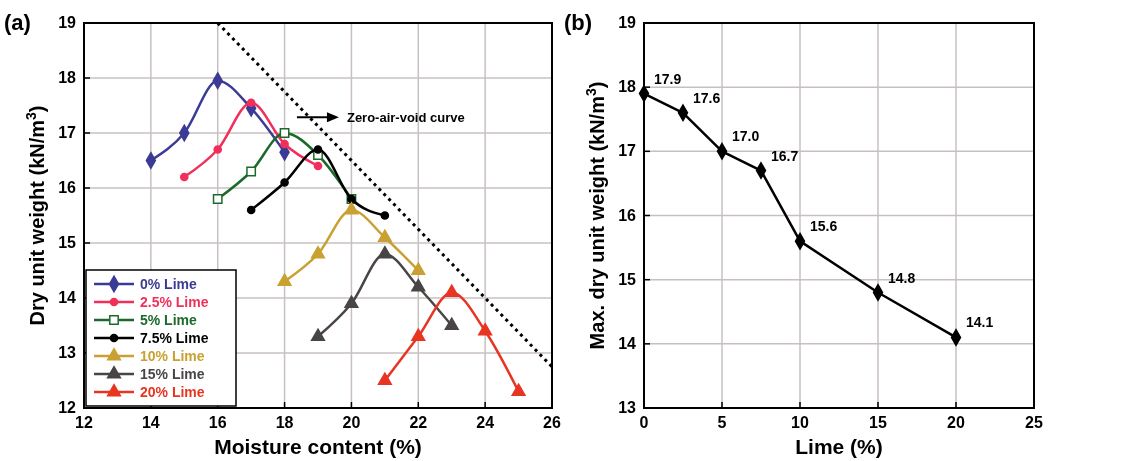 The image size is (1130, 461). I want to click on x-tick-label: 5, so click(722, 422).